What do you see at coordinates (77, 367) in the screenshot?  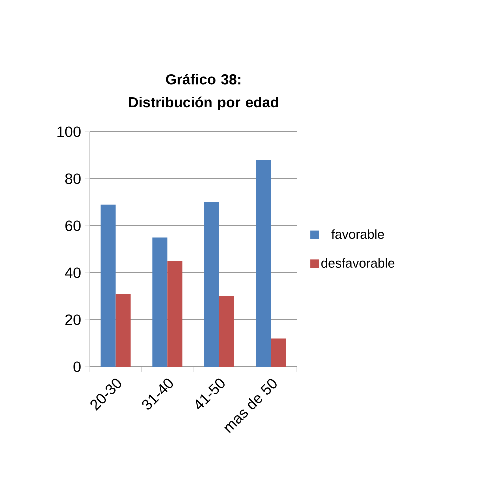 I see `y-tick-label: 0` at bounding box center [77, 367].